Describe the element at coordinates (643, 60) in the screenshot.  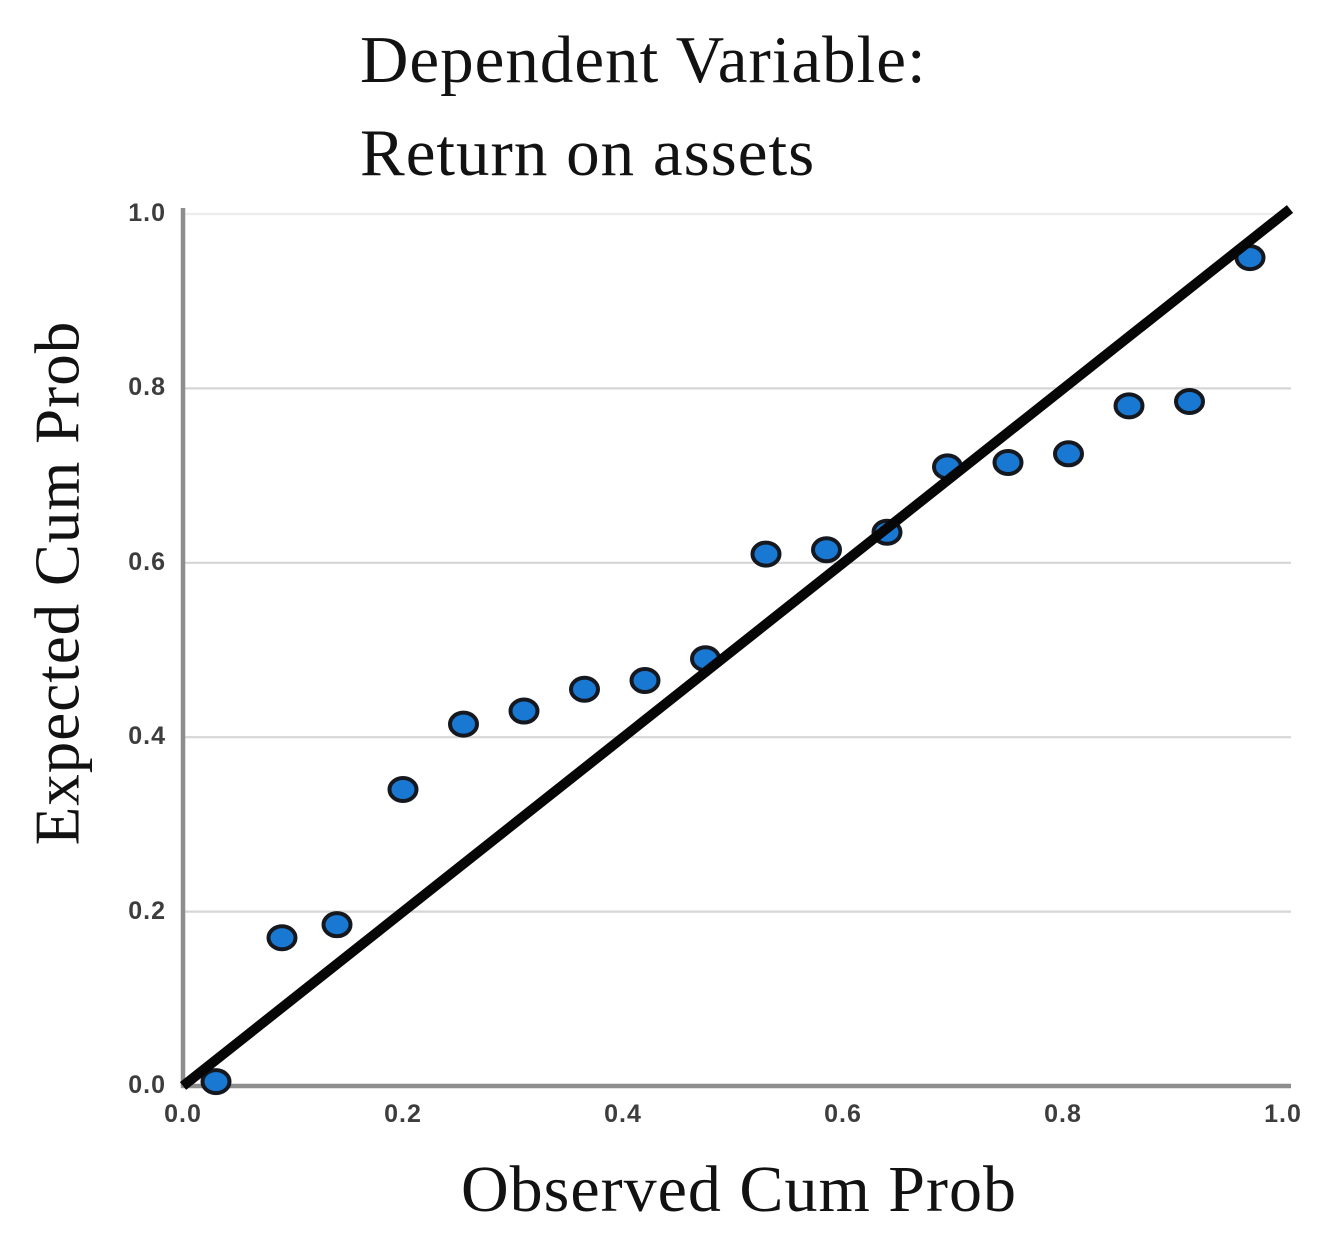
I see `chart-title-line1: Dependent Variable:` at that location.